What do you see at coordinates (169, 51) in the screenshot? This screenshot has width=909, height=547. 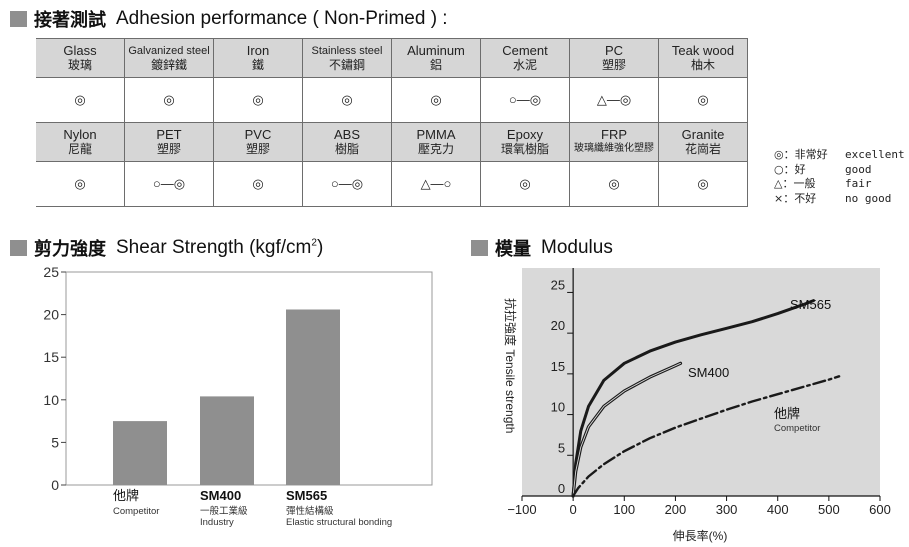 I see `material-name-en: Galvanized steel` at bounding box center [169, 51].